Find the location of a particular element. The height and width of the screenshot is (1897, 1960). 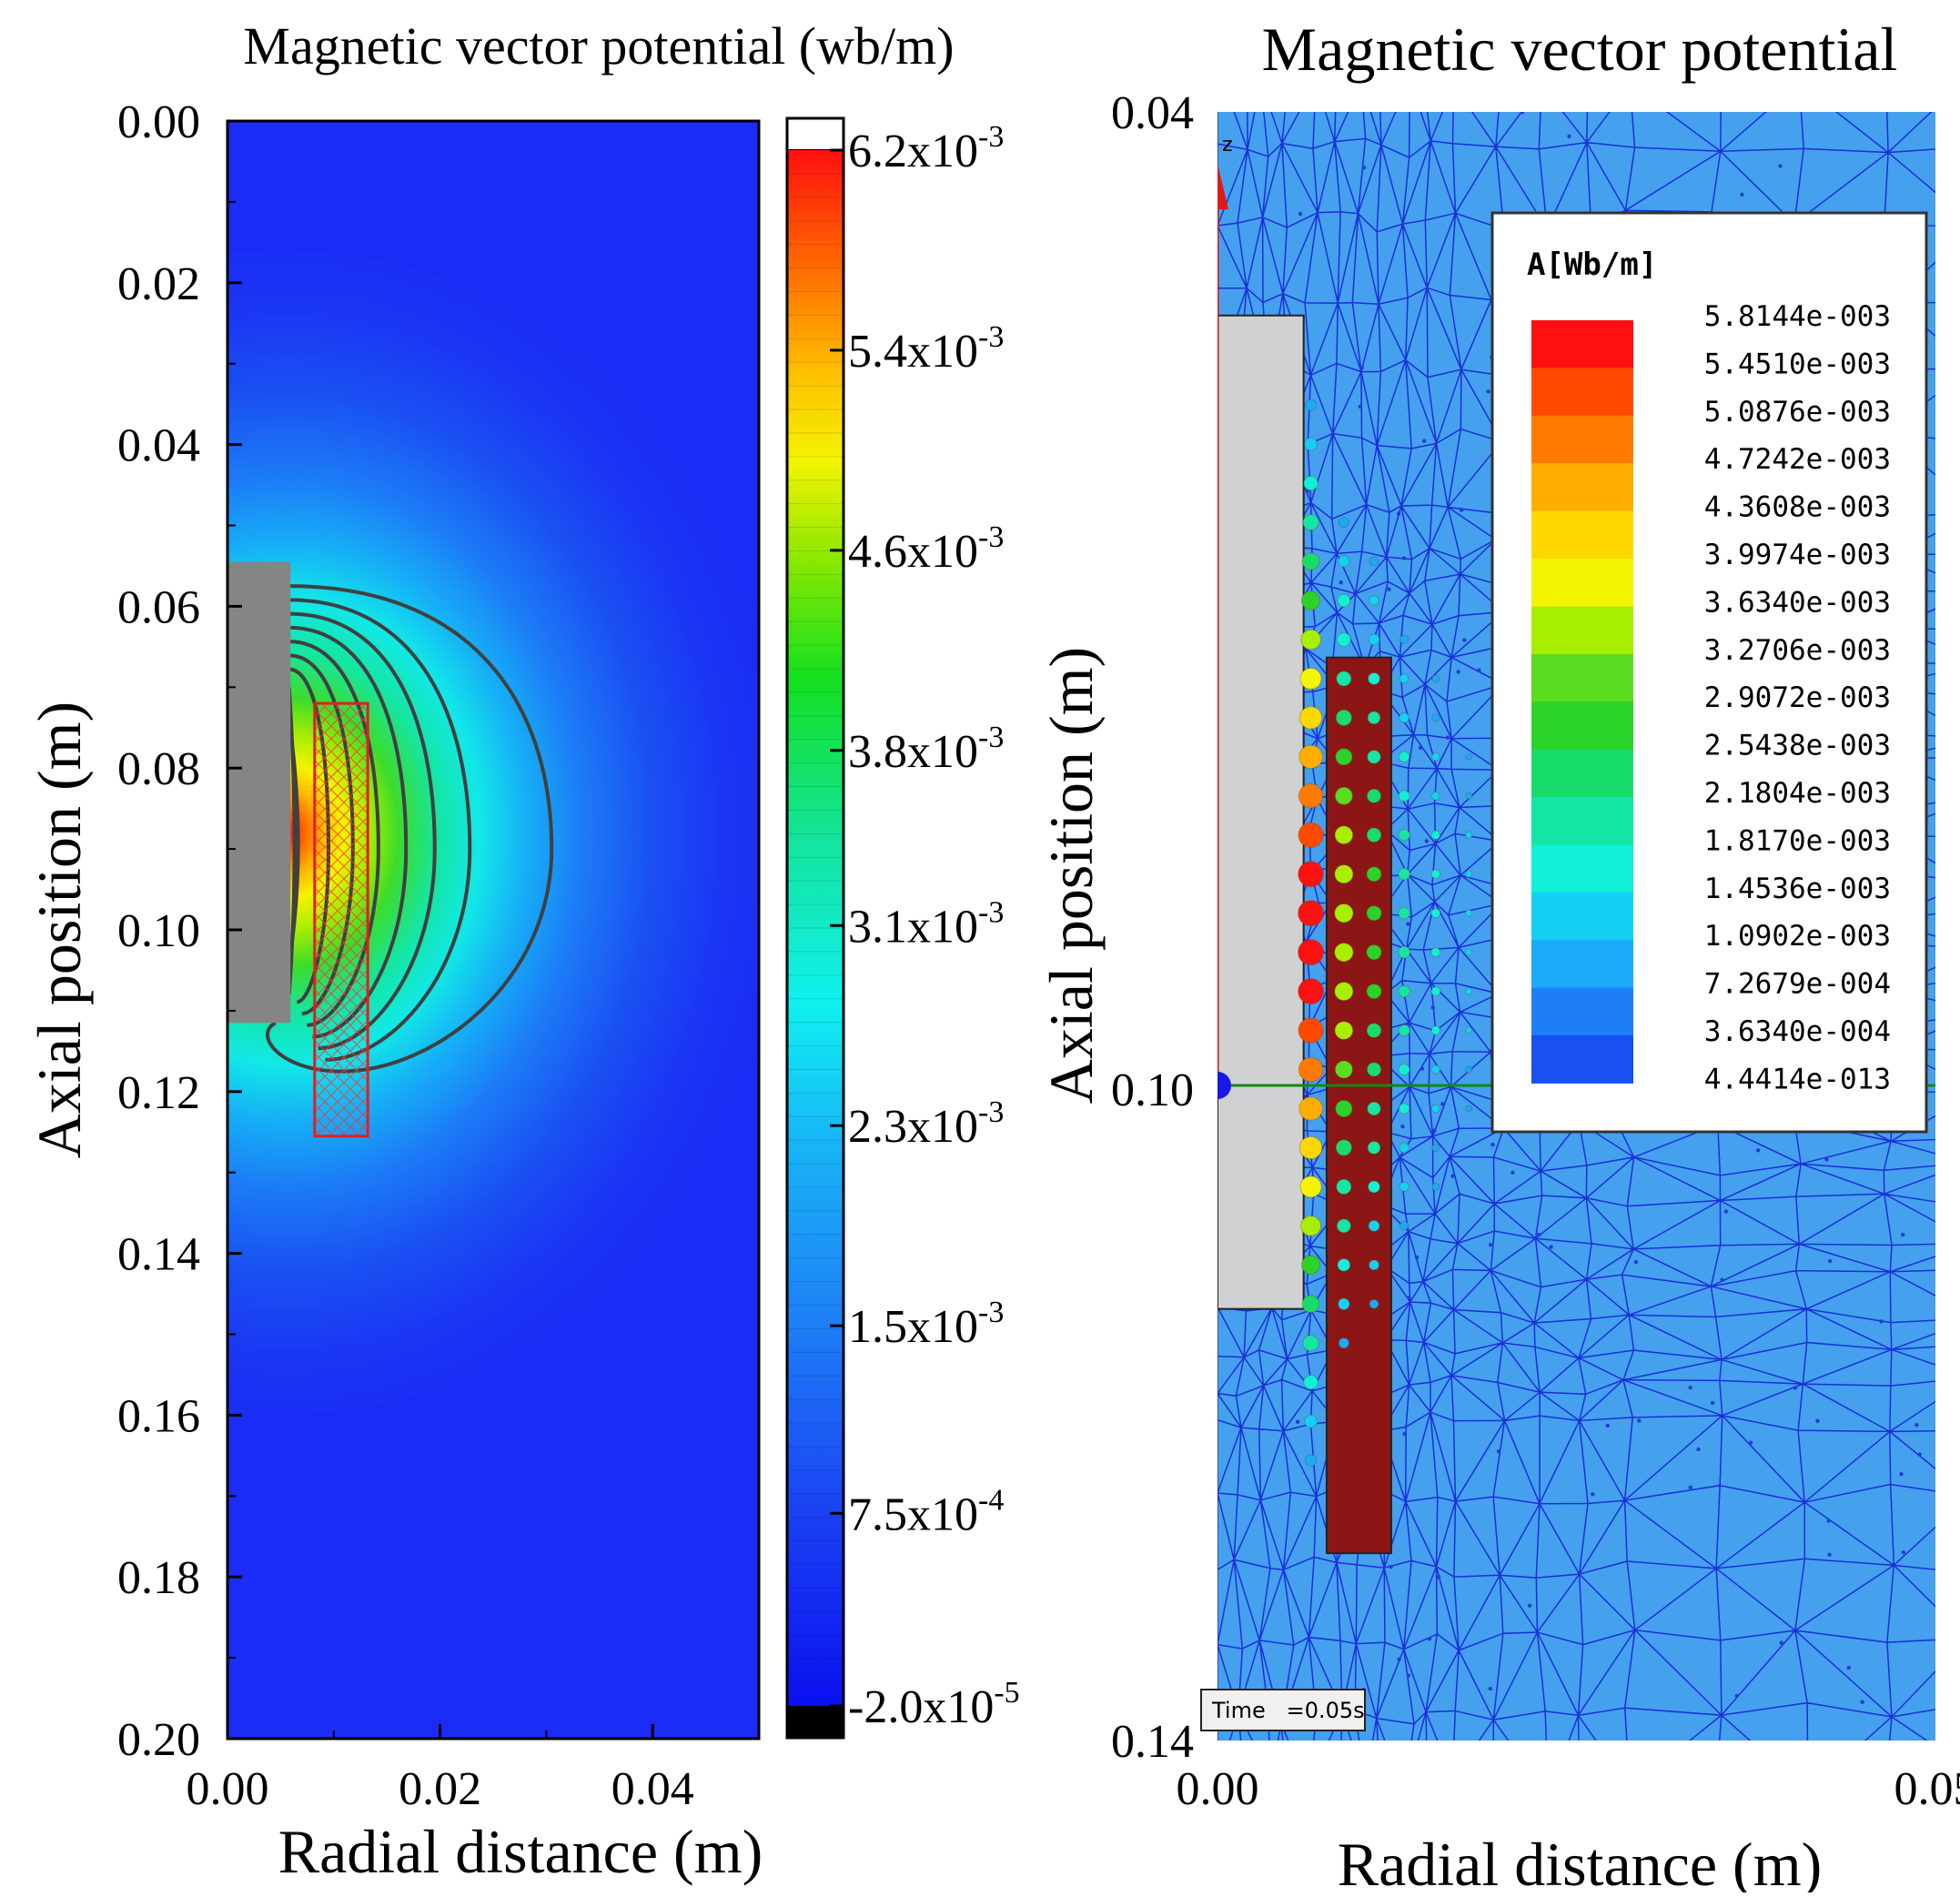

left-y-tick-label: 0.12 is located at coordinates (158, 1093).